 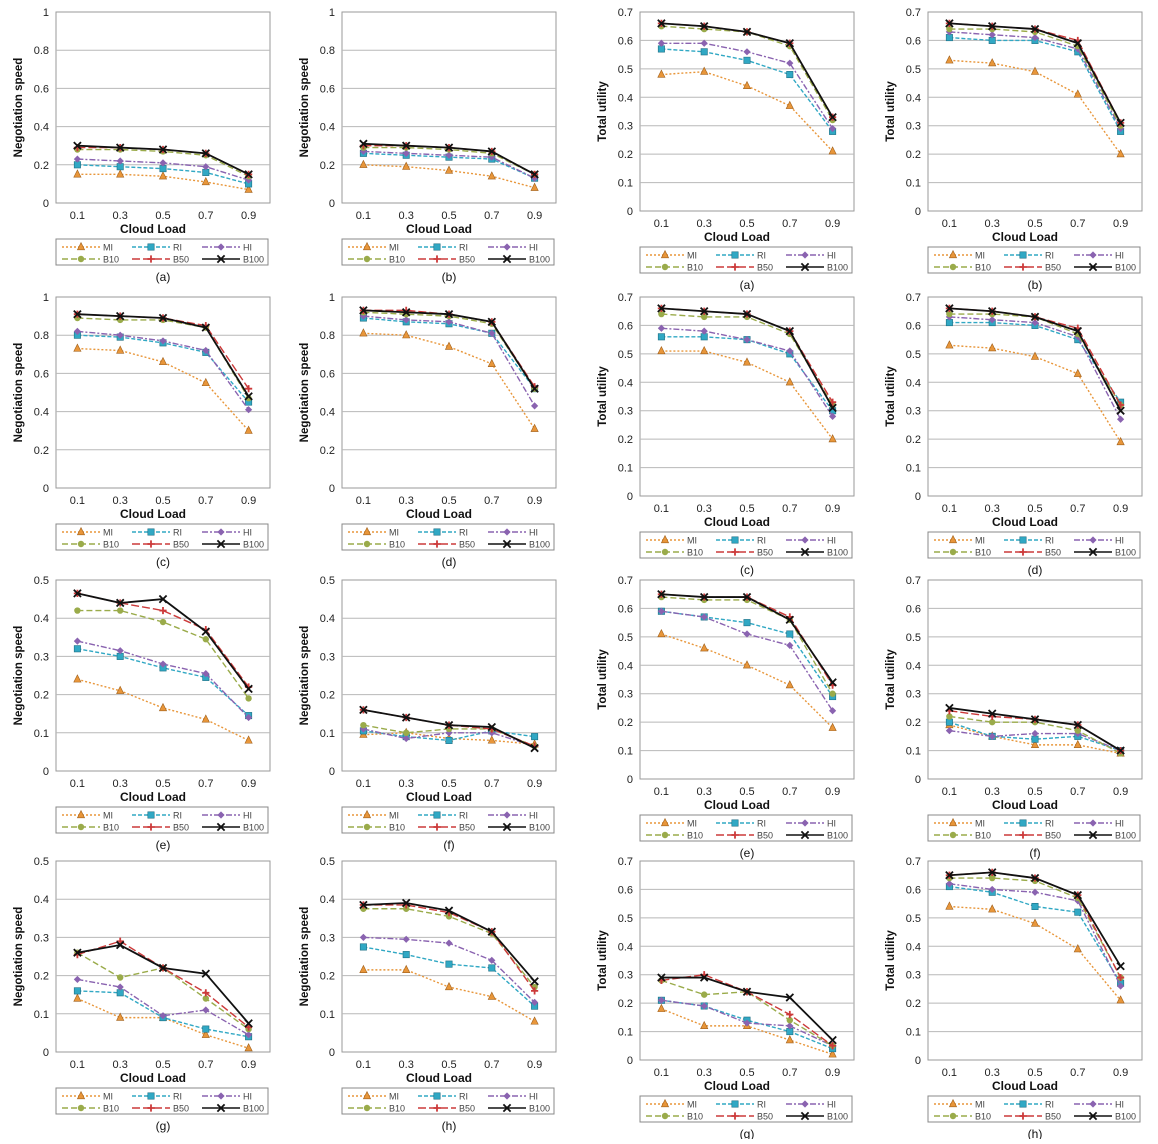 I want to click on y-tick-label: 0.7, so click(x=913, y=13).